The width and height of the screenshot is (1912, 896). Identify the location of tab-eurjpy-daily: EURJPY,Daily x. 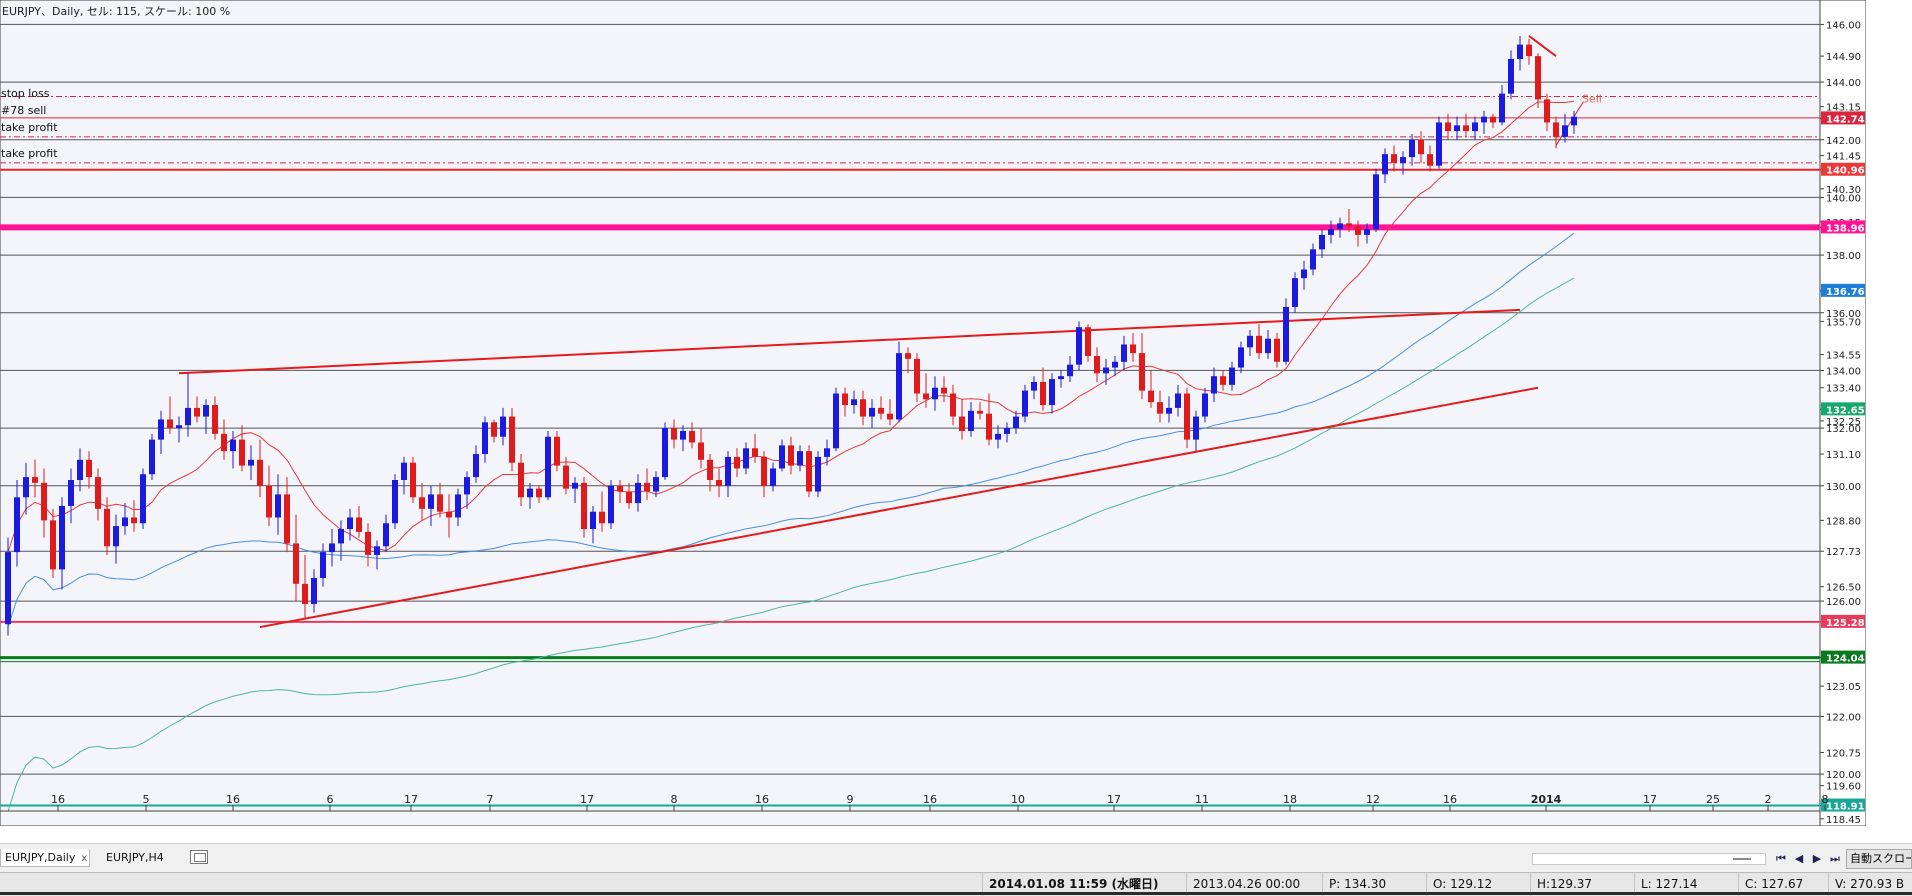
(45, 858).